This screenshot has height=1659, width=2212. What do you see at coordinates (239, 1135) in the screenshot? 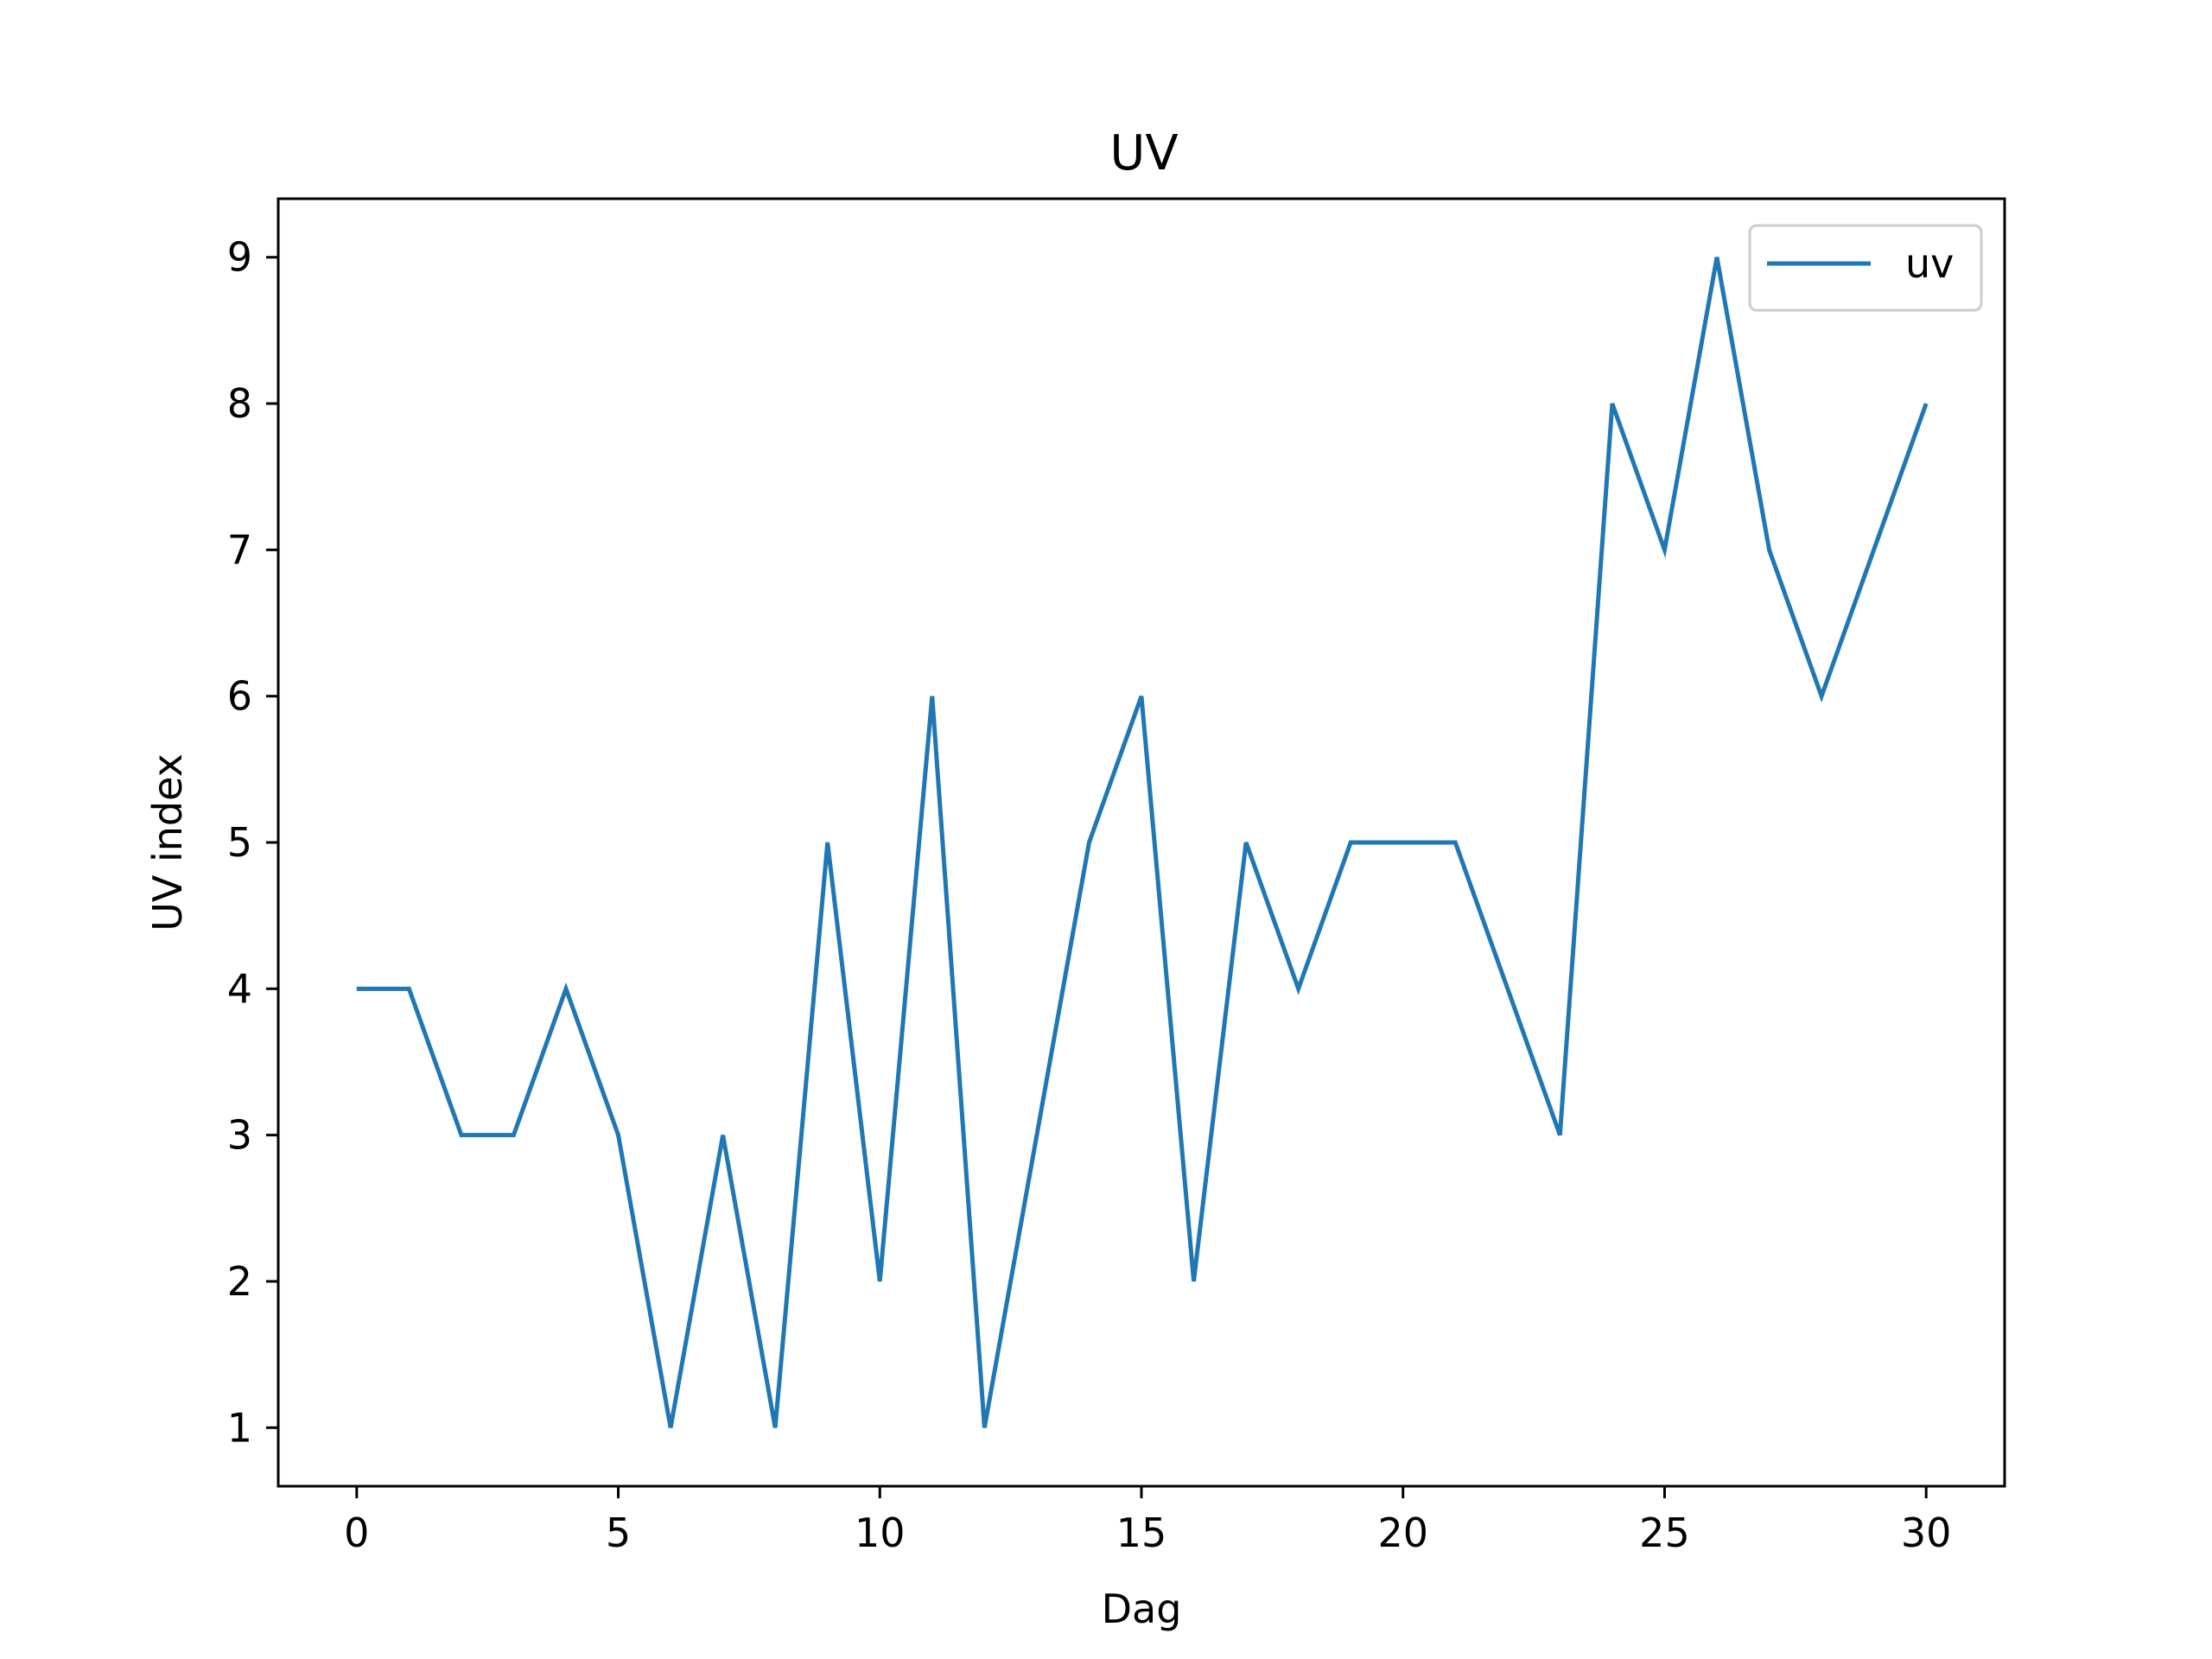
I see `y-tick-label: 3` at bounding box center [239, 1135].